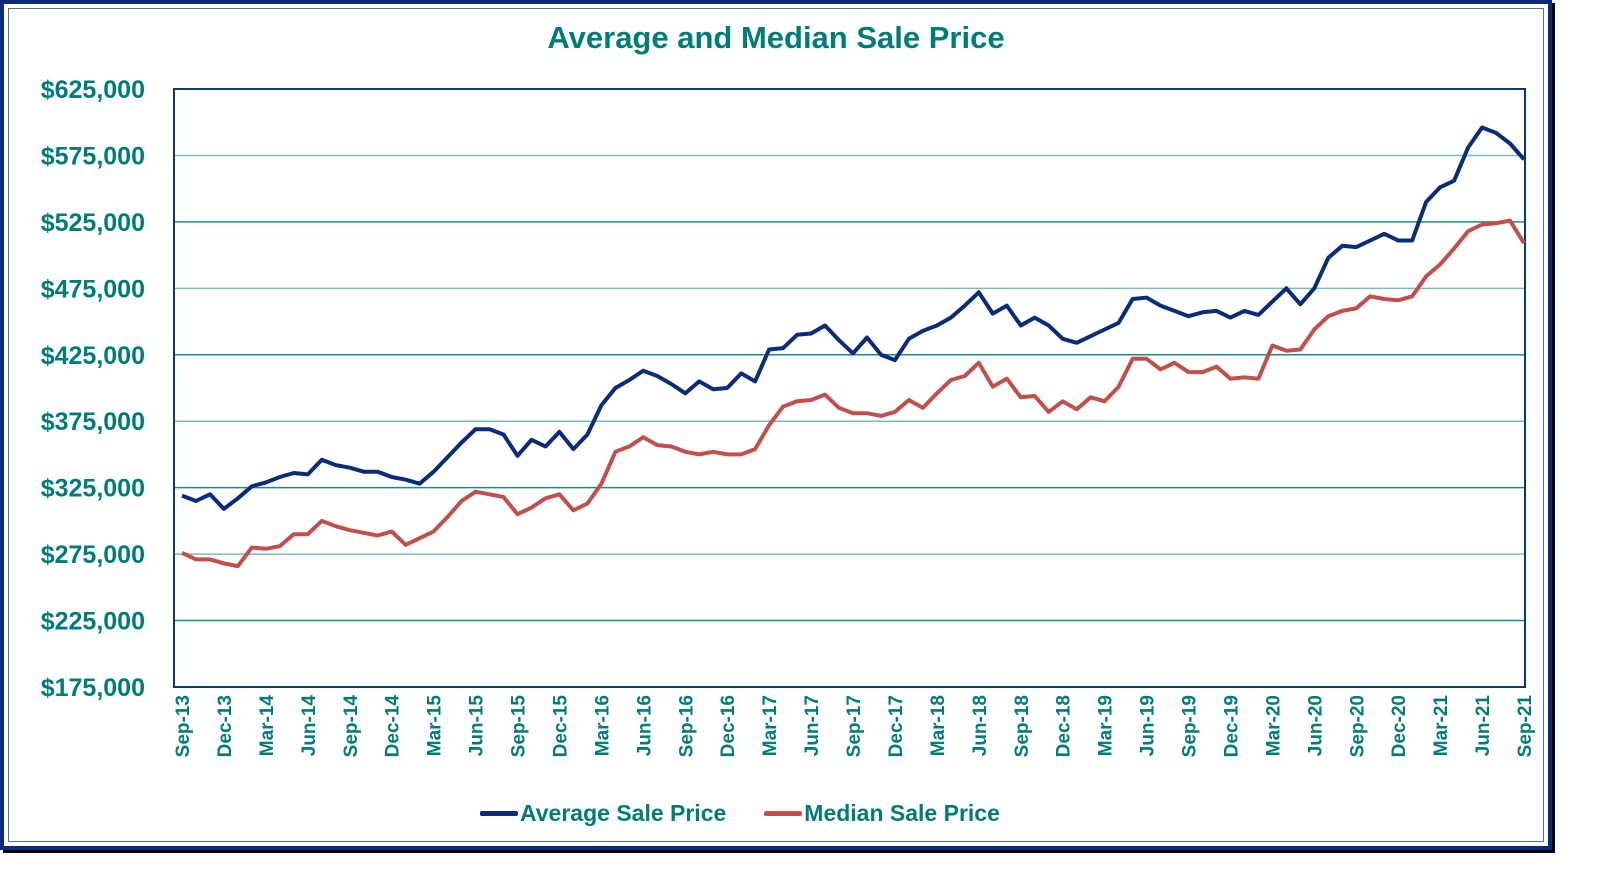 Image resolution: width=1598 pixels, height=876 pixels. Describe the element at coordinates (93, 223) in the screenshot. I see `y-tick-label: $525,000` at that location.